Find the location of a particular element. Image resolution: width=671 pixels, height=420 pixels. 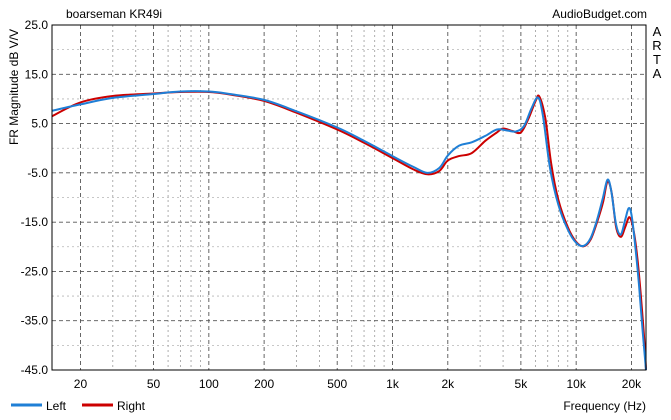

x-tick-labels: 20 50 100 200 500 1k 2k 5k 10k 20k is located at coordinates (358, 384).